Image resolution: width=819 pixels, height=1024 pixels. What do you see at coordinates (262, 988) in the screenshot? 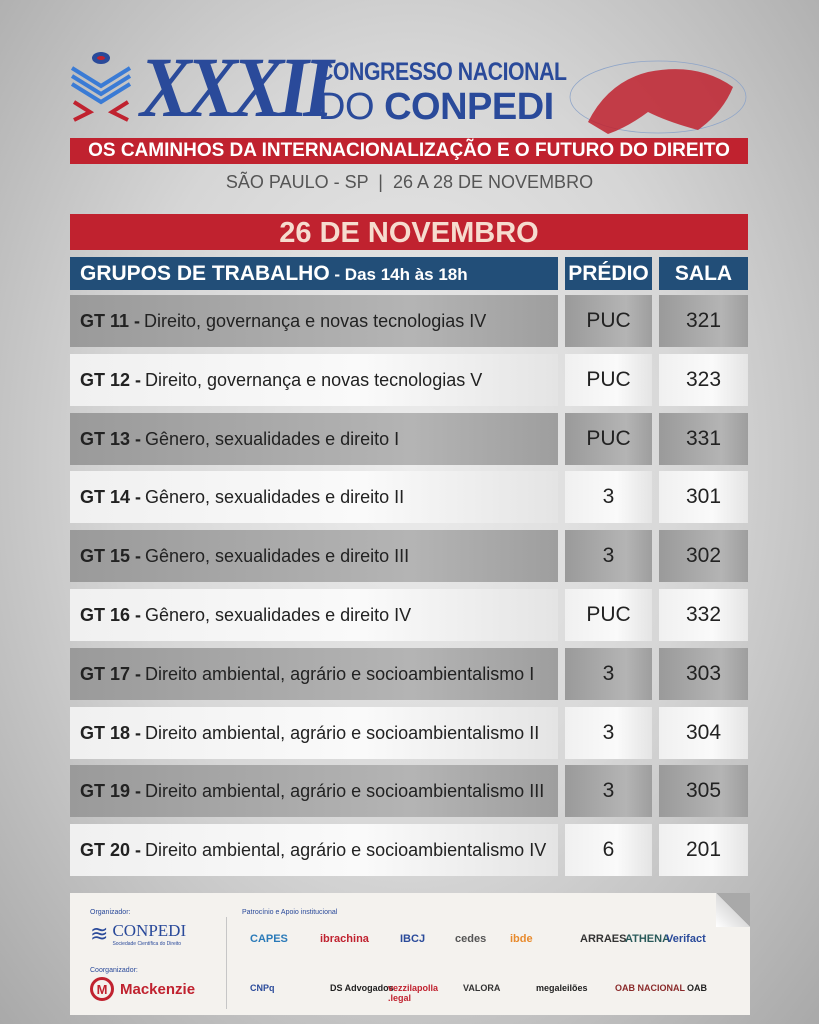
I see `sponsor-logo: CNPq` at bounding box center [262, 988].